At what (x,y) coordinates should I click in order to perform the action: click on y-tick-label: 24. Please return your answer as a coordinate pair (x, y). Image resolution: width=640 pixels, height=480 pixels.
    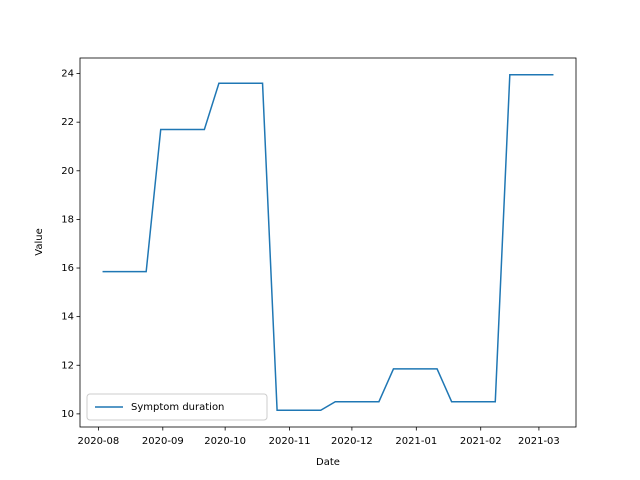
    Looking at the image, I should click on (67, 74).